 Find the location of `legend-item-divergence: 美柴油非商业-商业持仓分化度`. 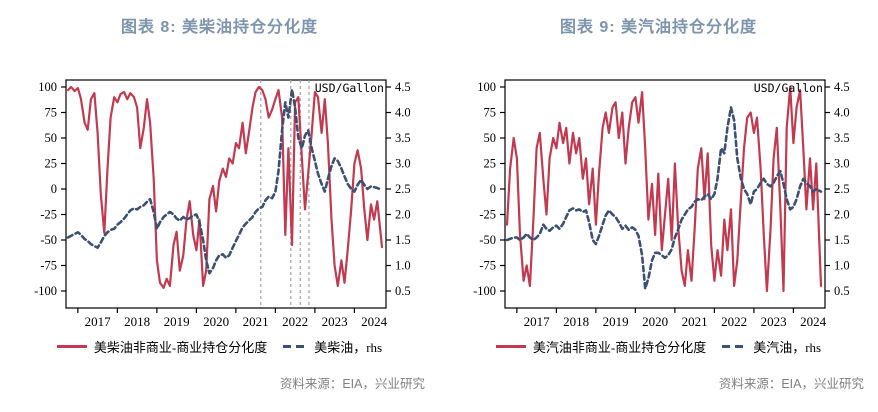

legend-item-divergence: 美柴油非商业-商业持仓分化度 is located at coordinates (162, 346).